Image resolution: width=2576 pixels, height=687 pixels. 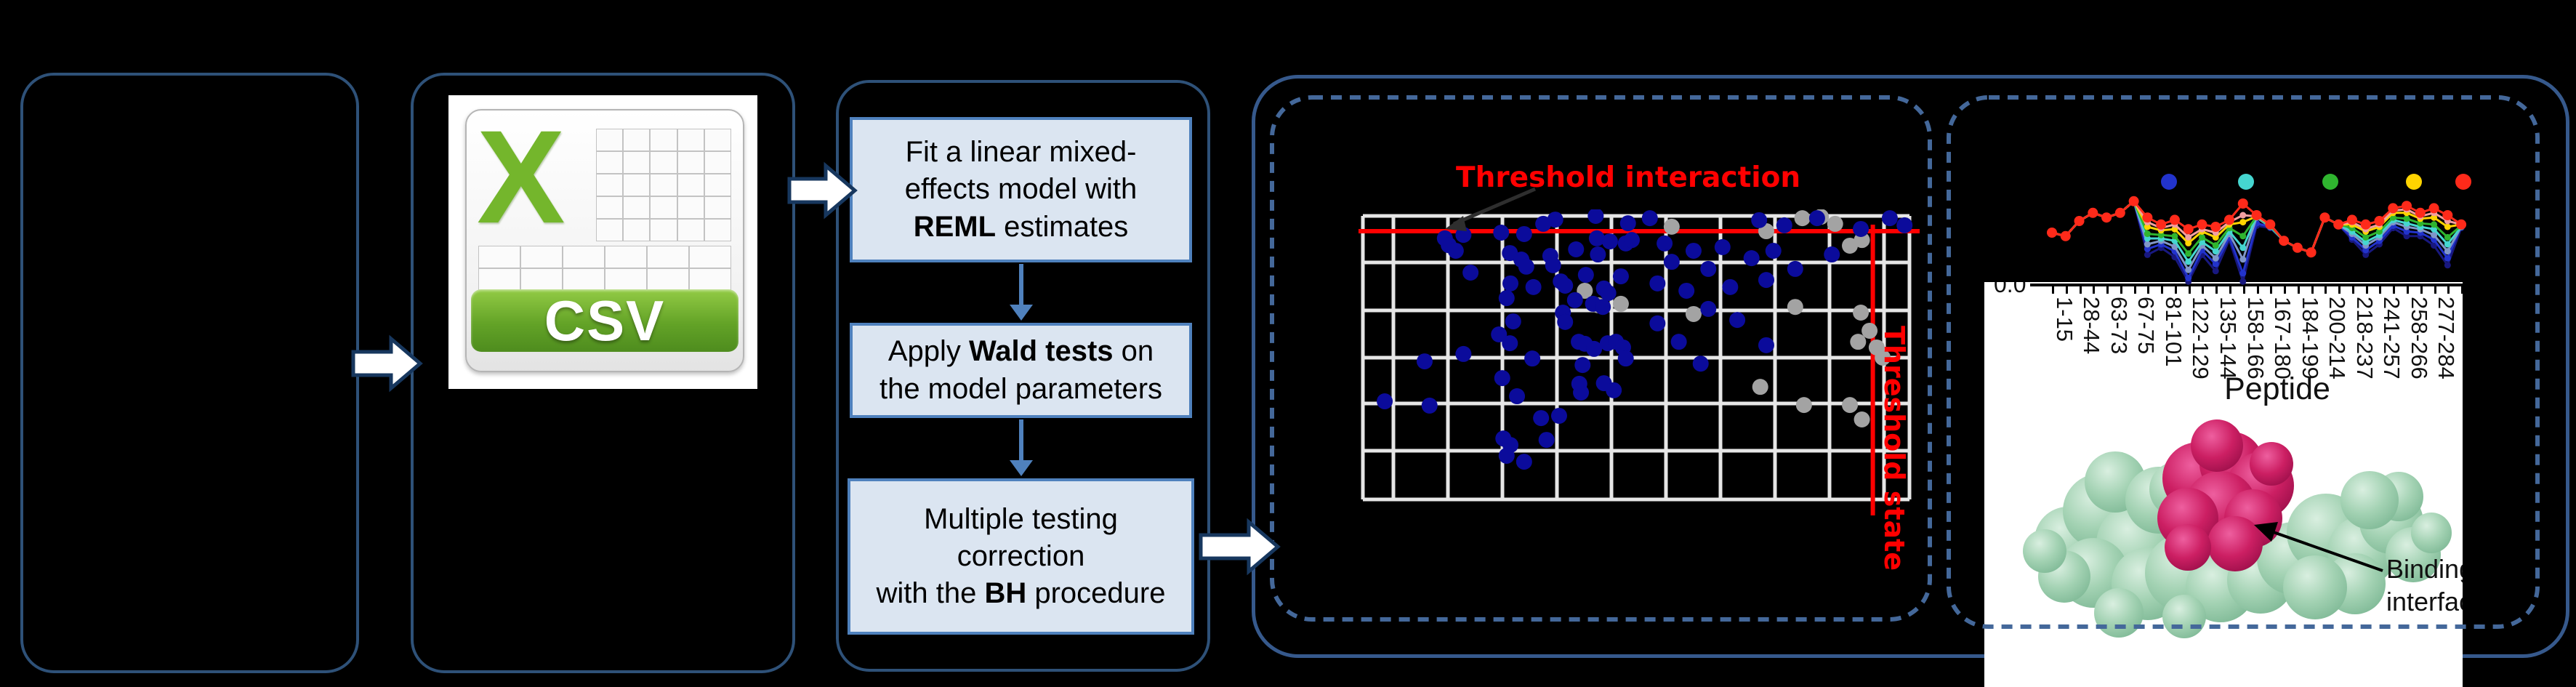 I want to click on threshold-state-label: Threshold state, so click(x=1894, y=448).